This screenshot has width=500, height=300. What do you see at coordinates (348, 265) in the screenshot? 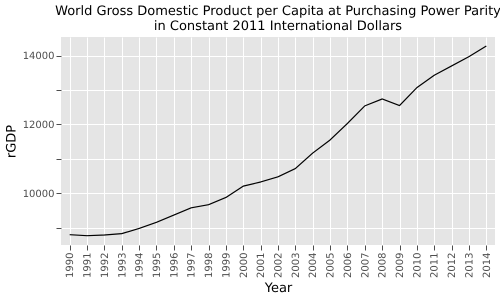
I see `x-tick-label: 2006` at bounding box center [348, 265].